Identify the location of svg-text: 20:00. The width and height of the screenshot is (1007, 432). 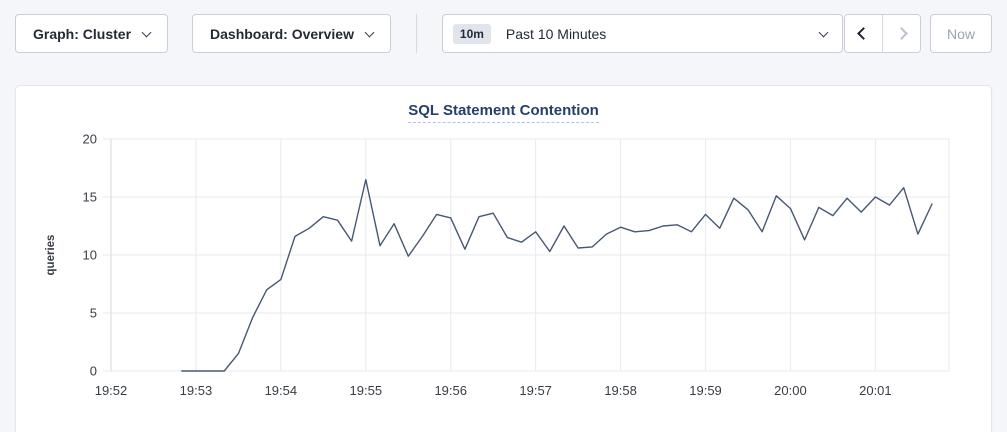
(790, 390).